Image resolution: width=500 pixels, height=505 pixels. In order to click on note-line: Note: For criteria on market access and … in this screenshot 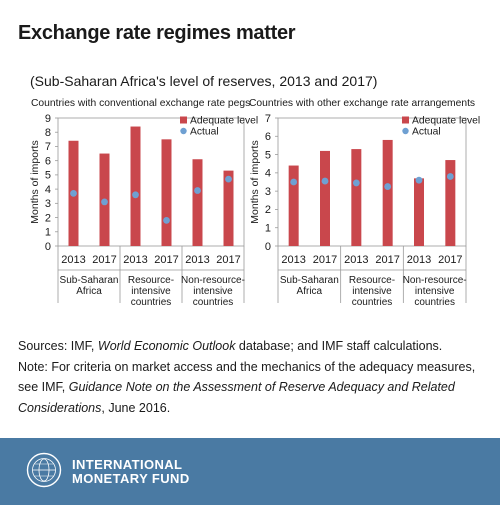, I will do `click(253, 388)`.